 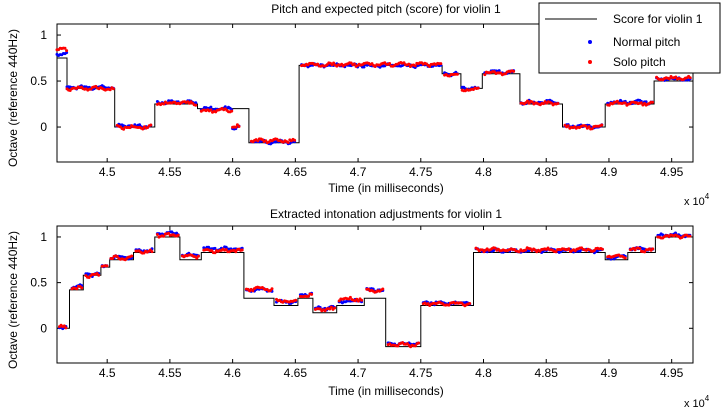 What do you see at coordinates (421, 172) in the screenshot?
I see `x-tick-label: 4.75` at bounding box center [421, 172].